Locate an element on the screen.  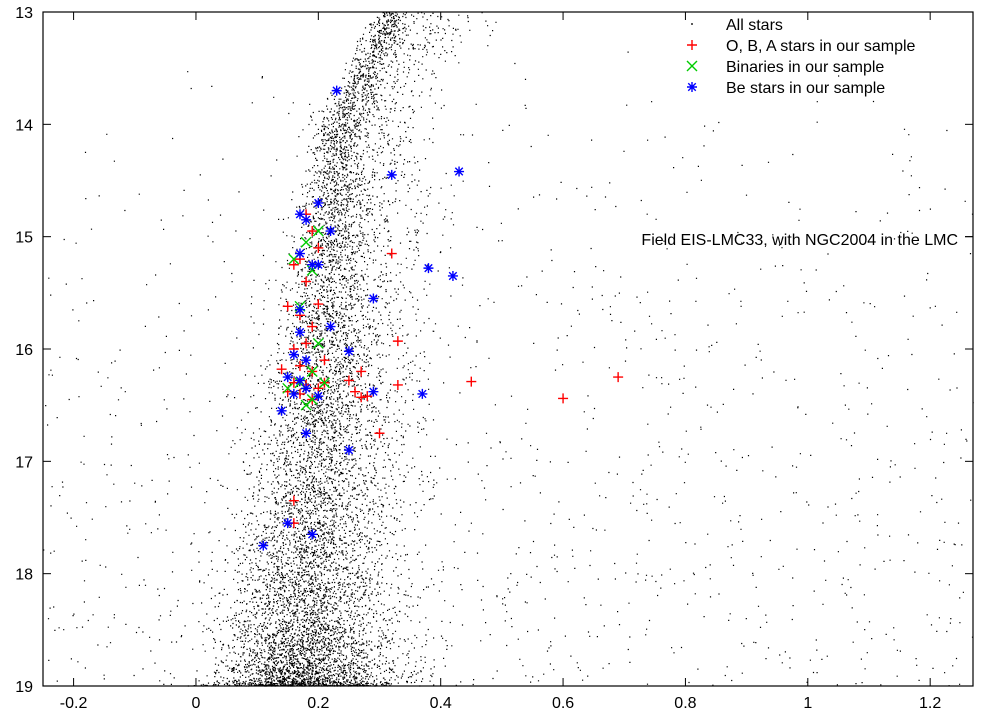
x-tick-label: 0.4 is located at coordinates (441, 703).